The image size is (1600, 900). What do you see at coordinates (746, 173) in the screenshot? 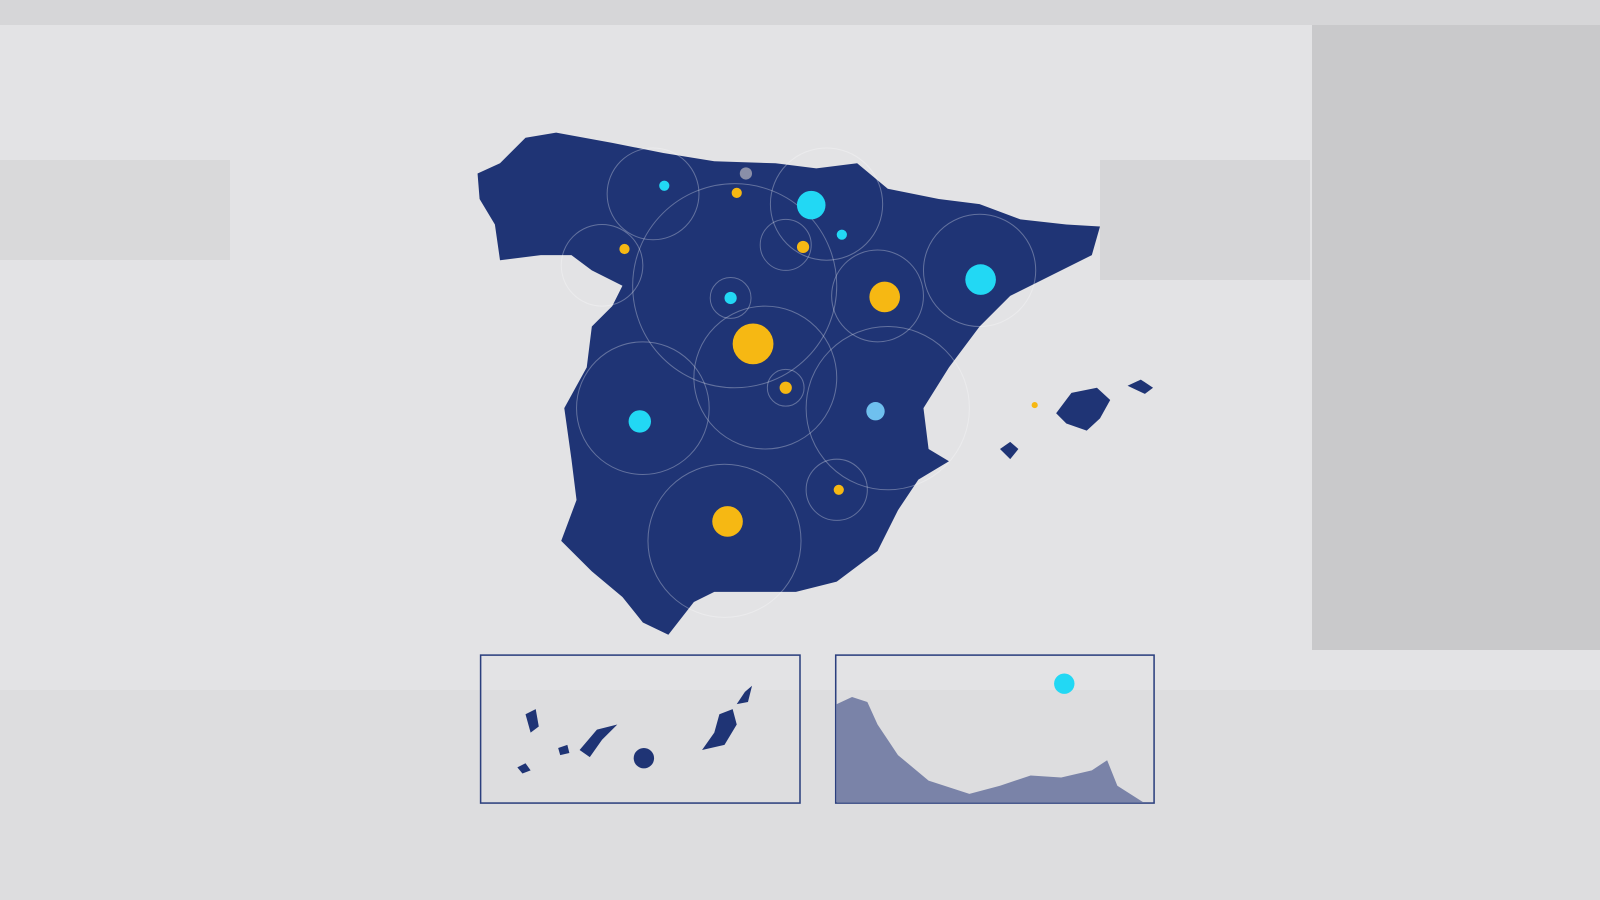
I see `marker-grey` at bounding box center [746, 173].